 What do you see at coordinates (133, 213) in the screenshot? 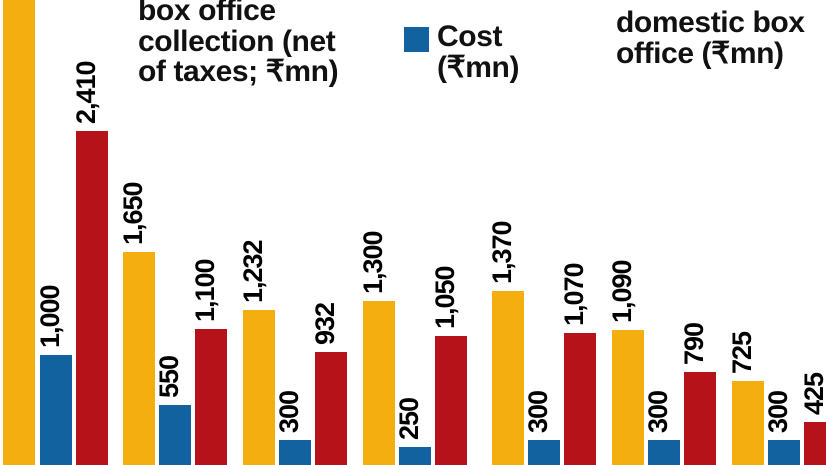
I see `bar-value-label-orange-group-2: 1,650` at bounding box center [133, 213].